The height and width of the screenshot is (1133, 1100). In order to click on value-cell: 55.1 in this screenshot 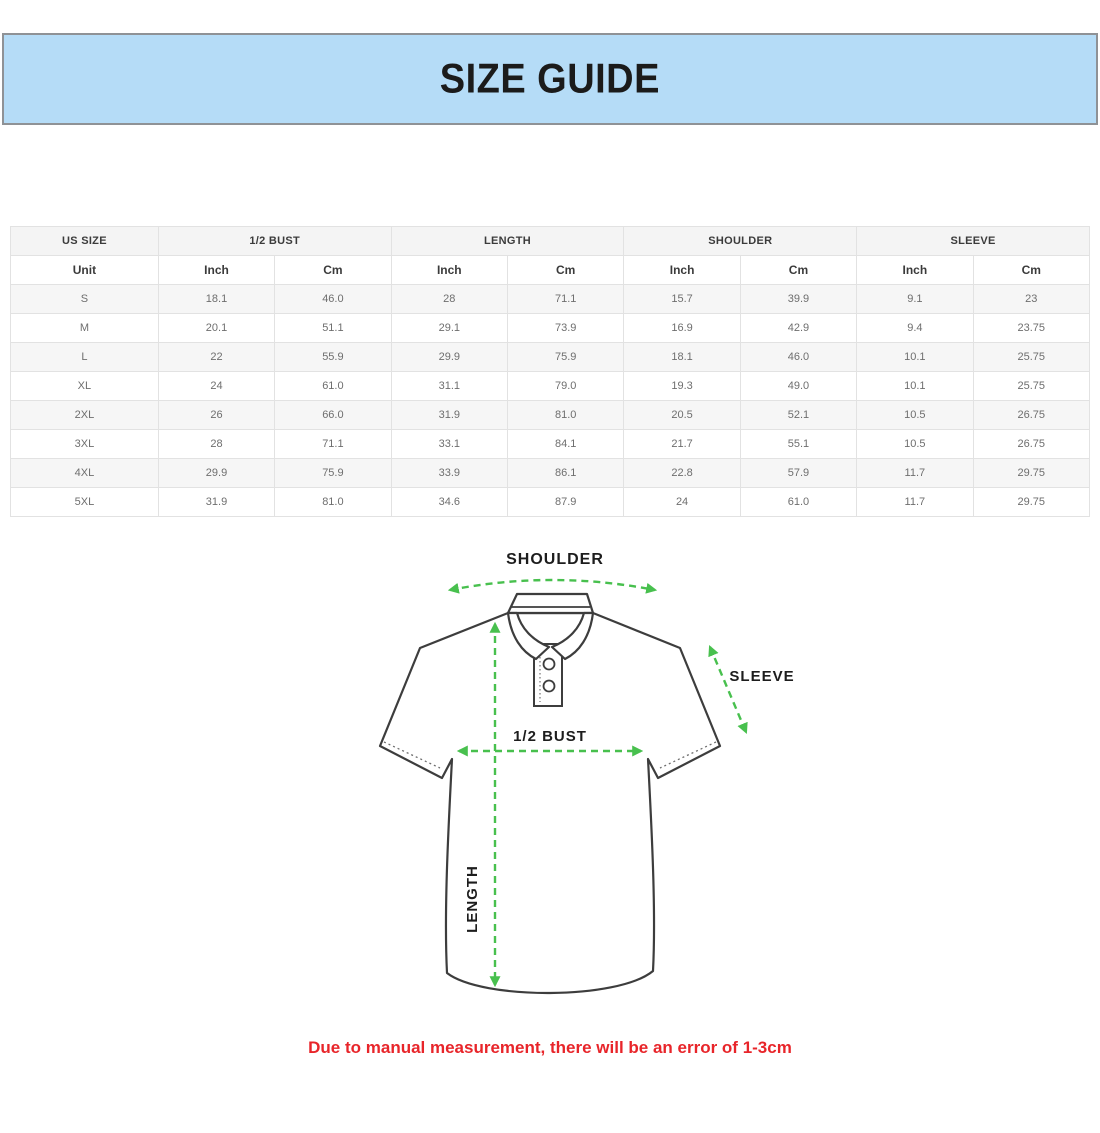, I will do `click(798, 444)`.